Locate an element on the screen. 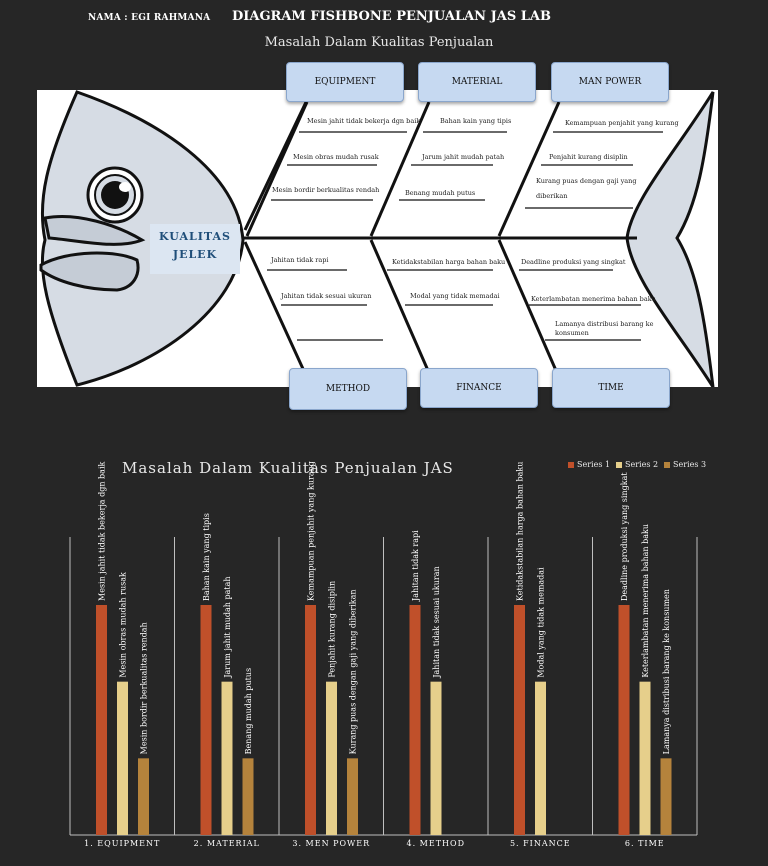 This screenshot has width=768, height=866. legend-series-3: Series 3 is located at coordinates (685, 464).